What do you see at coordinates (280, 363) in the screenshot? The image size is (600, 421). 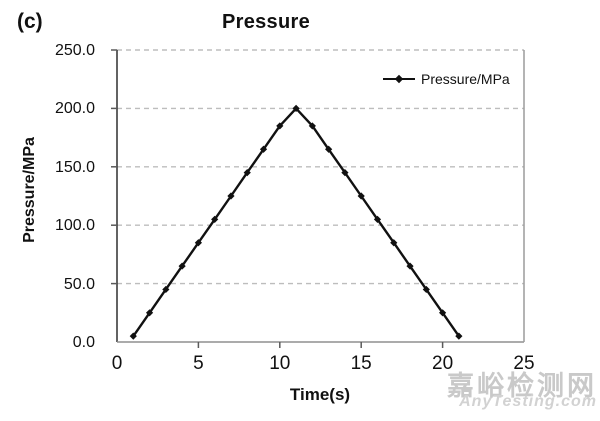 I see `x-tick-label: 10` at bounding box center [280, 363].